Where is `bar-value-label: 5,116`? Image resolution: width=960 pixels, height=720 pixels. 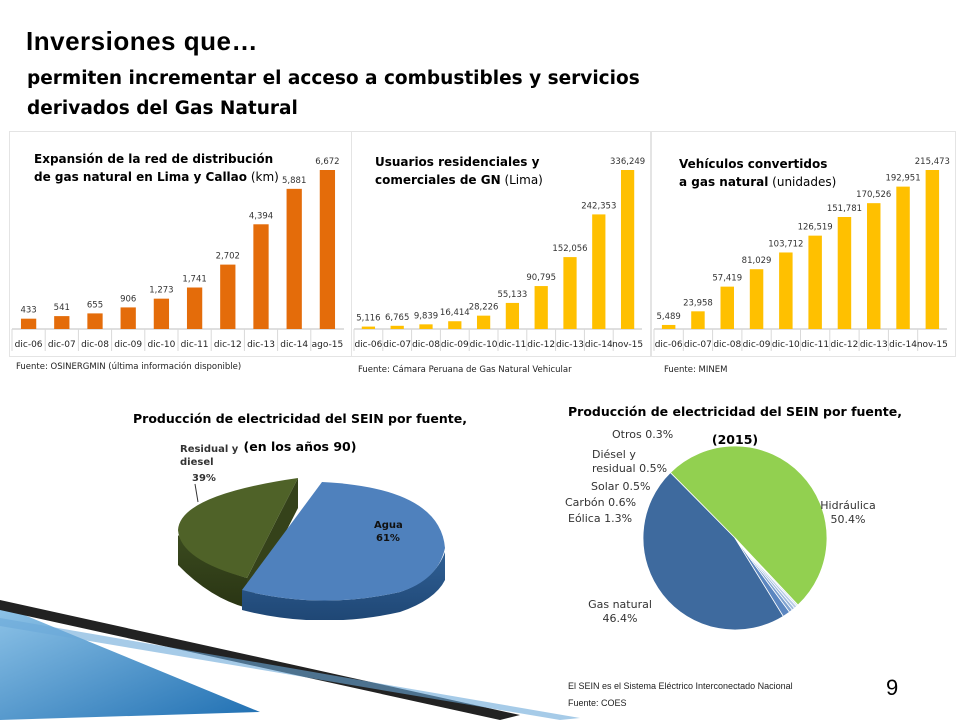
bar-value-label: 5,116 is located at coordinates (368, 319).